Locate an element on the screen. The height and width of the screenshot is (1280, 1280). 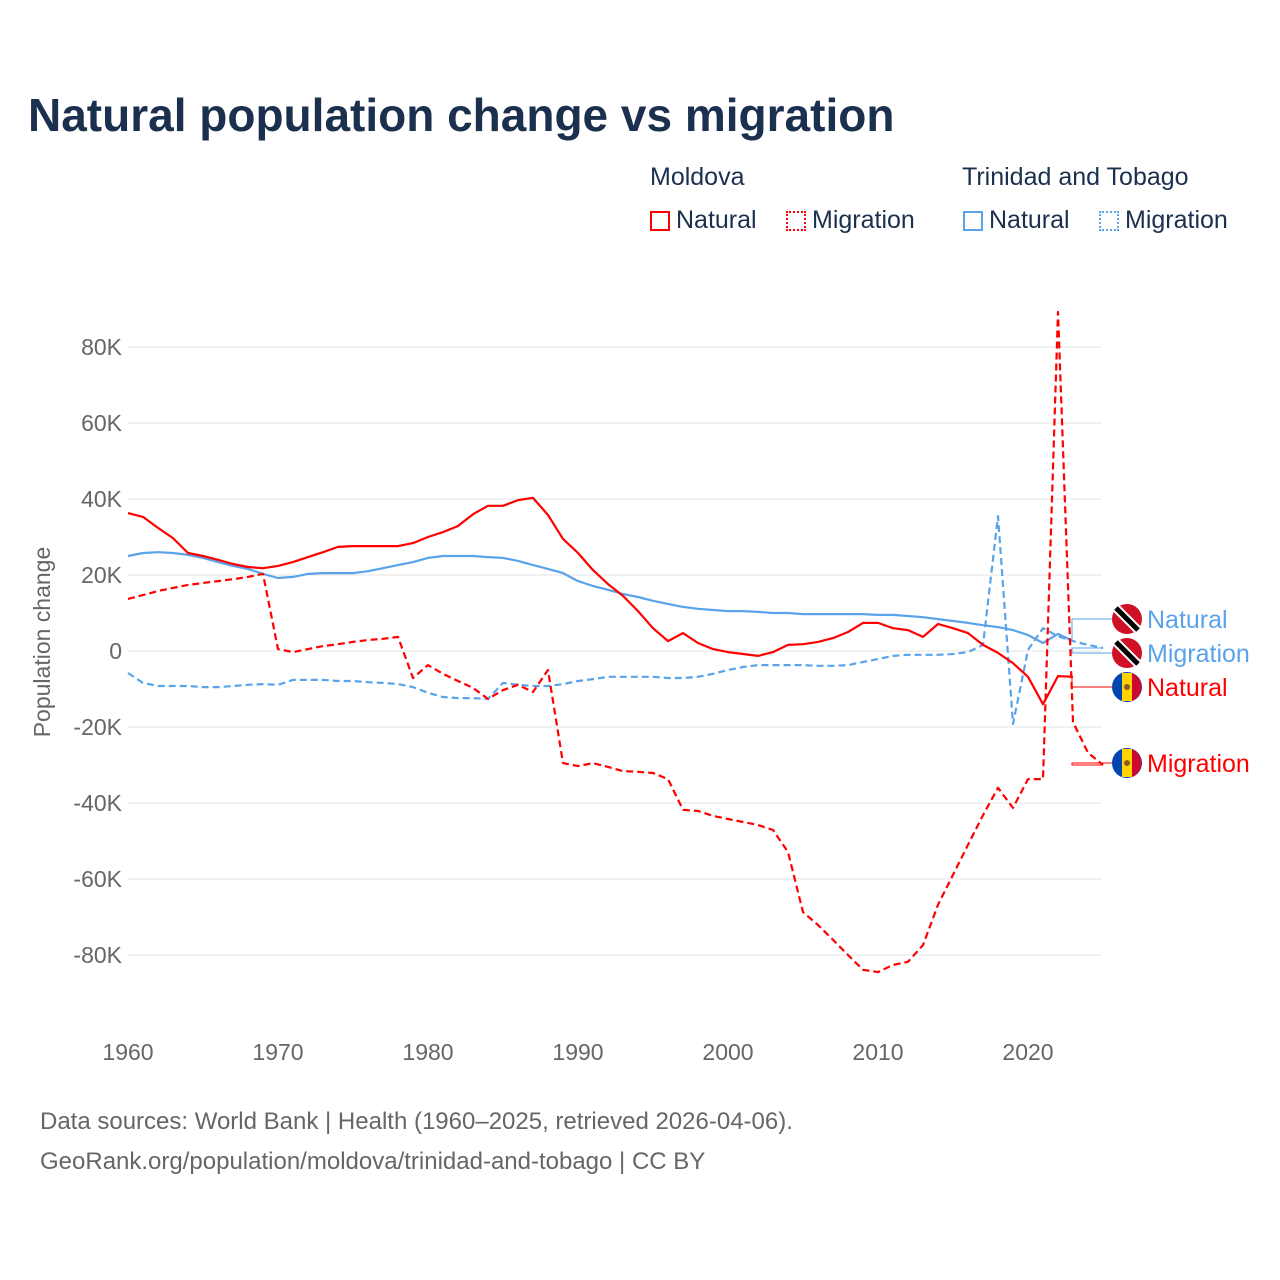
series-line-moldova-natural is located at coordinates (600, 601).